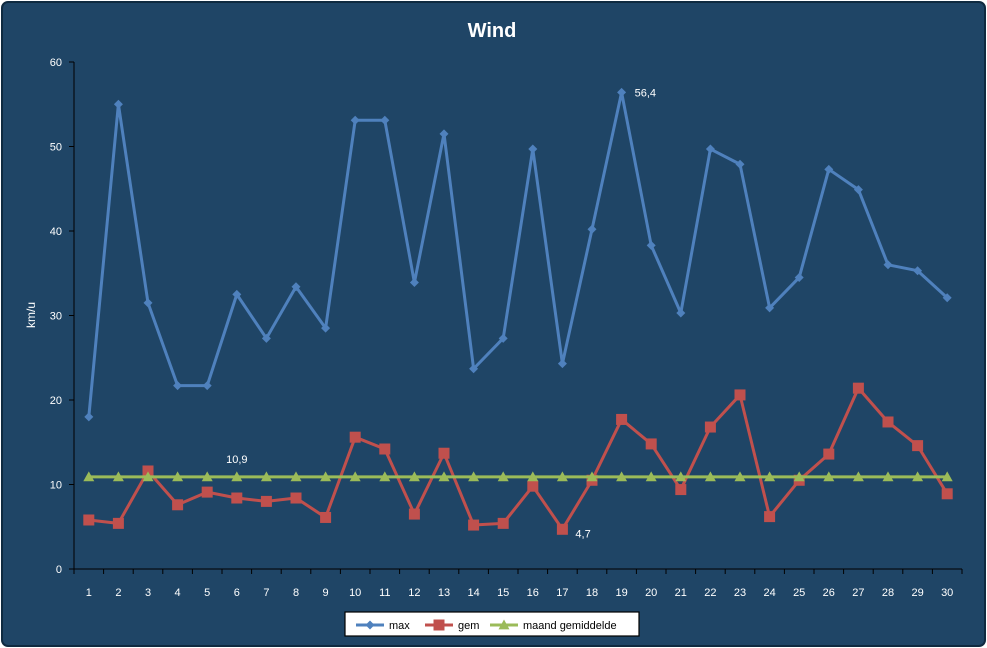  I want to click on x-tick-label: 17, so click(562, 593).